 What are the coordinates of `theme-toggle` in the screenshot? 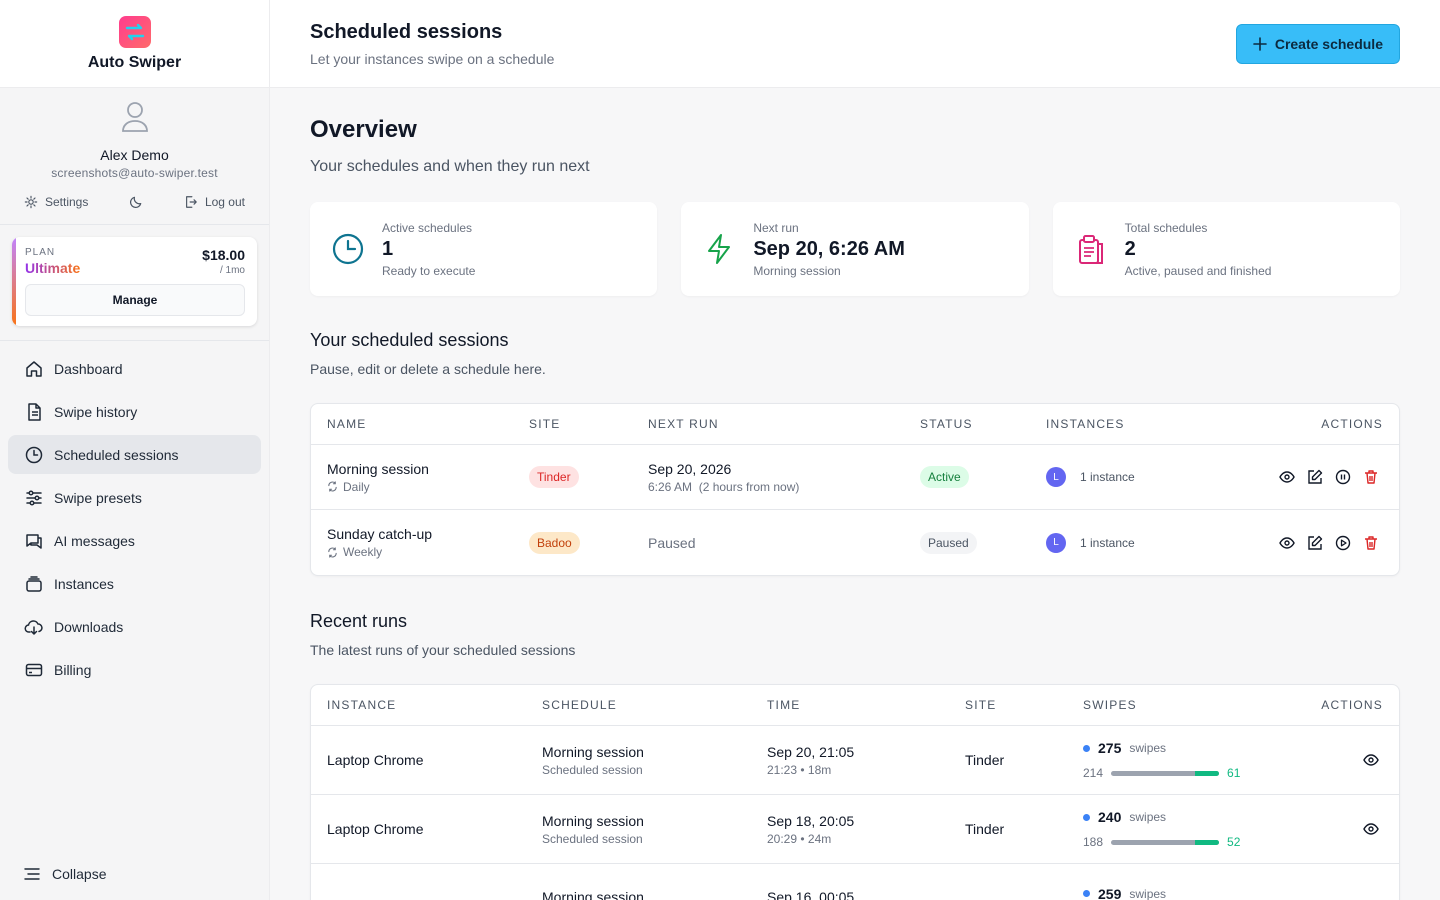 It's located at (136, 201).